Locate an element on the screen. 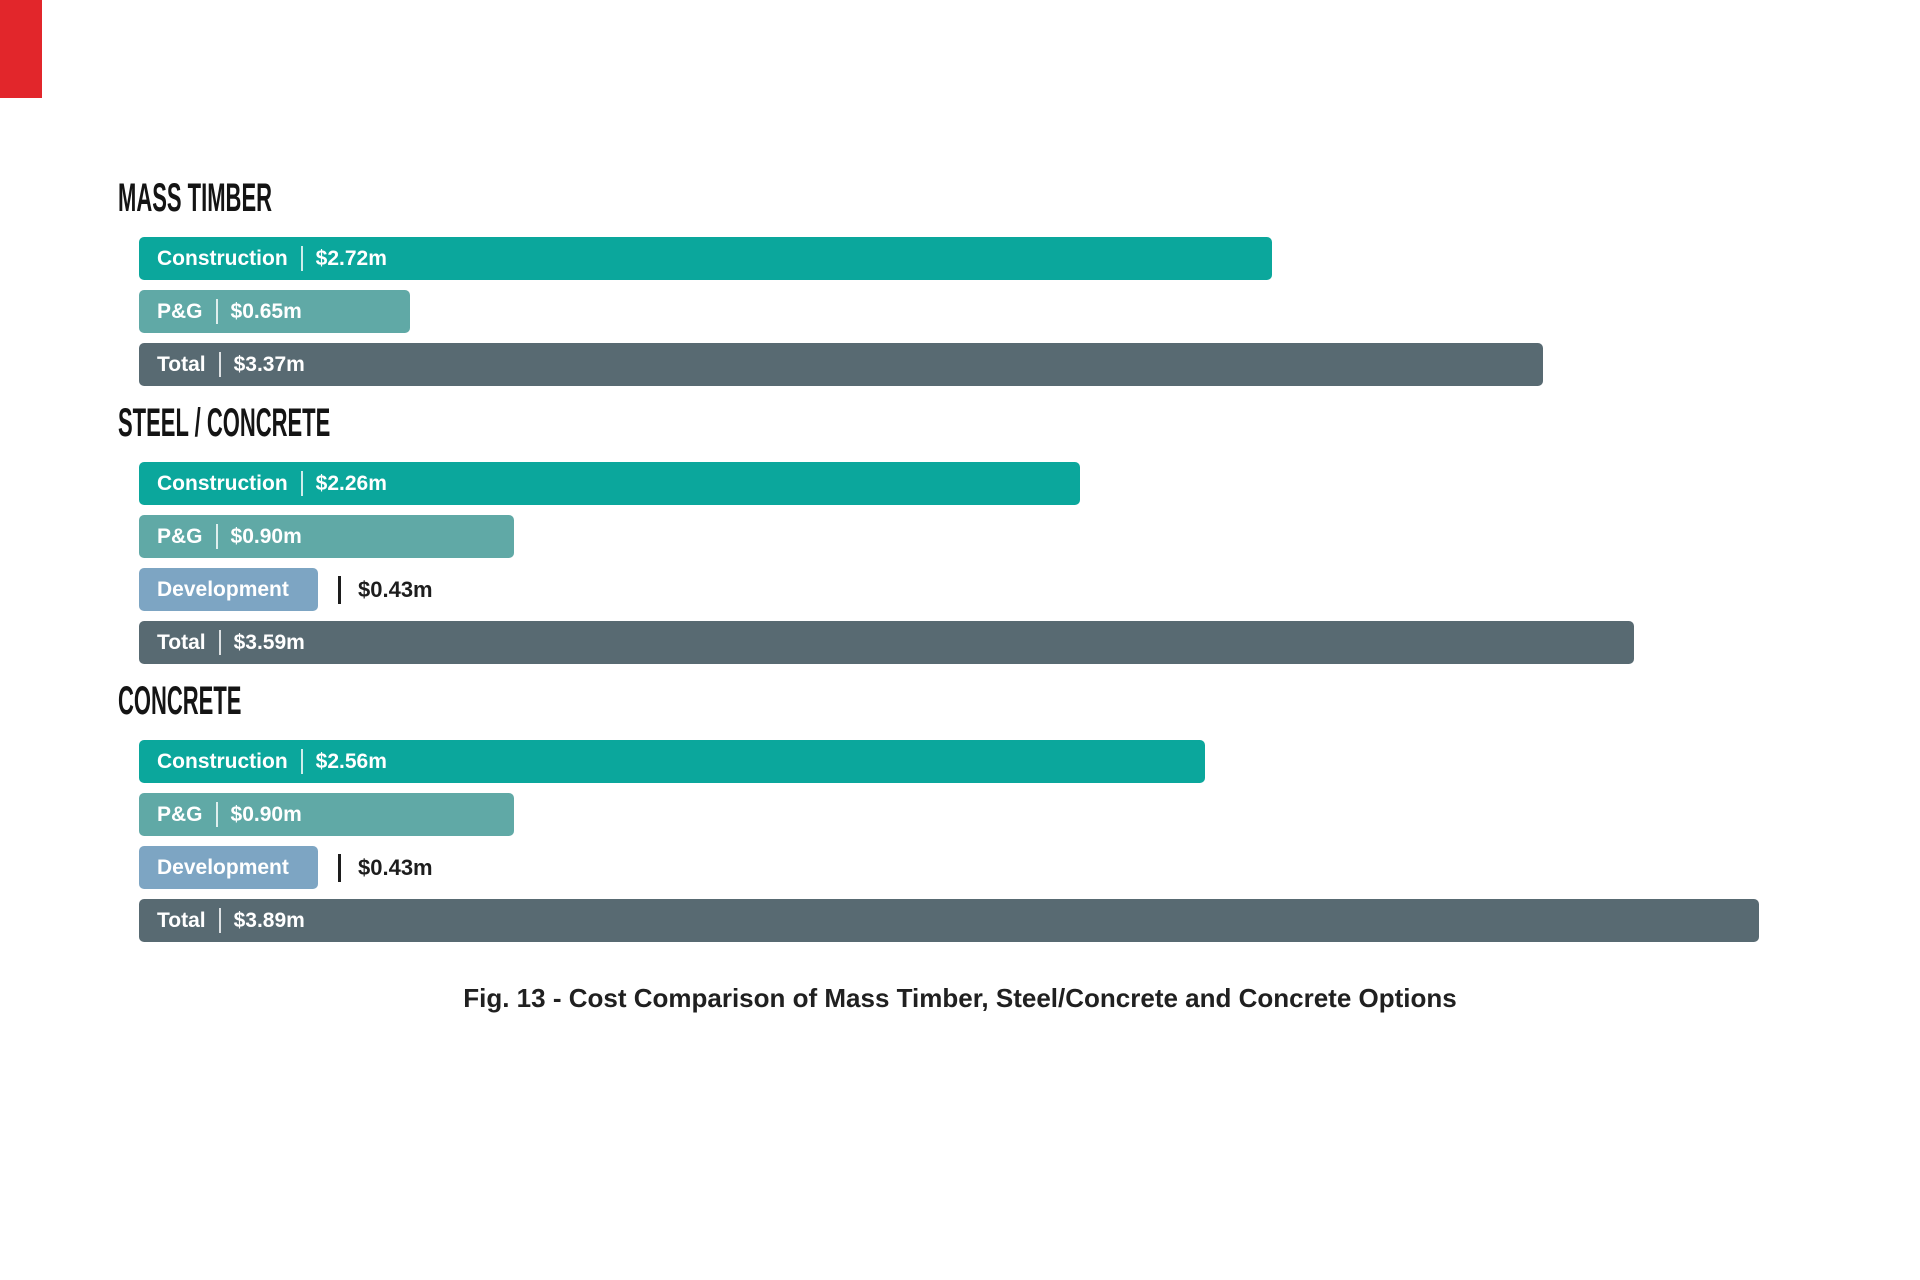 This screenshot has height=1280, width=1920. cost-bar-total: Total $3.37m is located at coordinates (841, 364).